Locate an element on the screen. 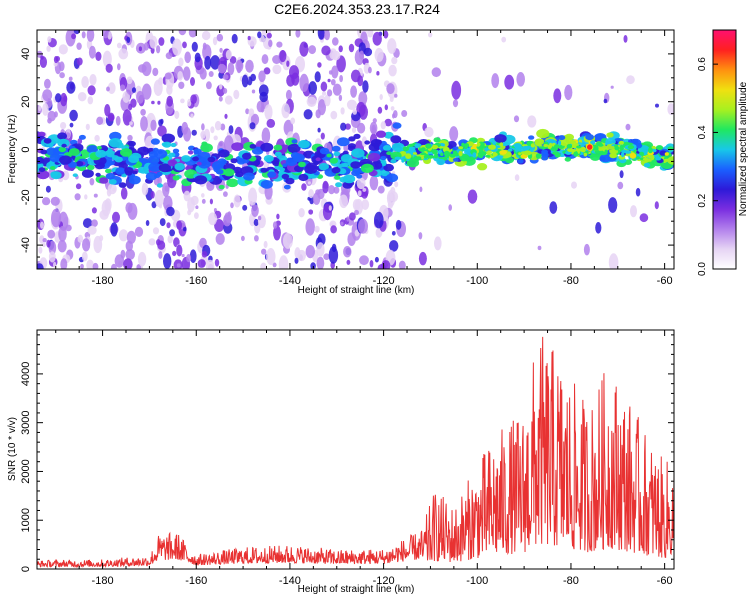  colorbar-label: Normalized spectral amplitude is located at coordinates (743, 148).